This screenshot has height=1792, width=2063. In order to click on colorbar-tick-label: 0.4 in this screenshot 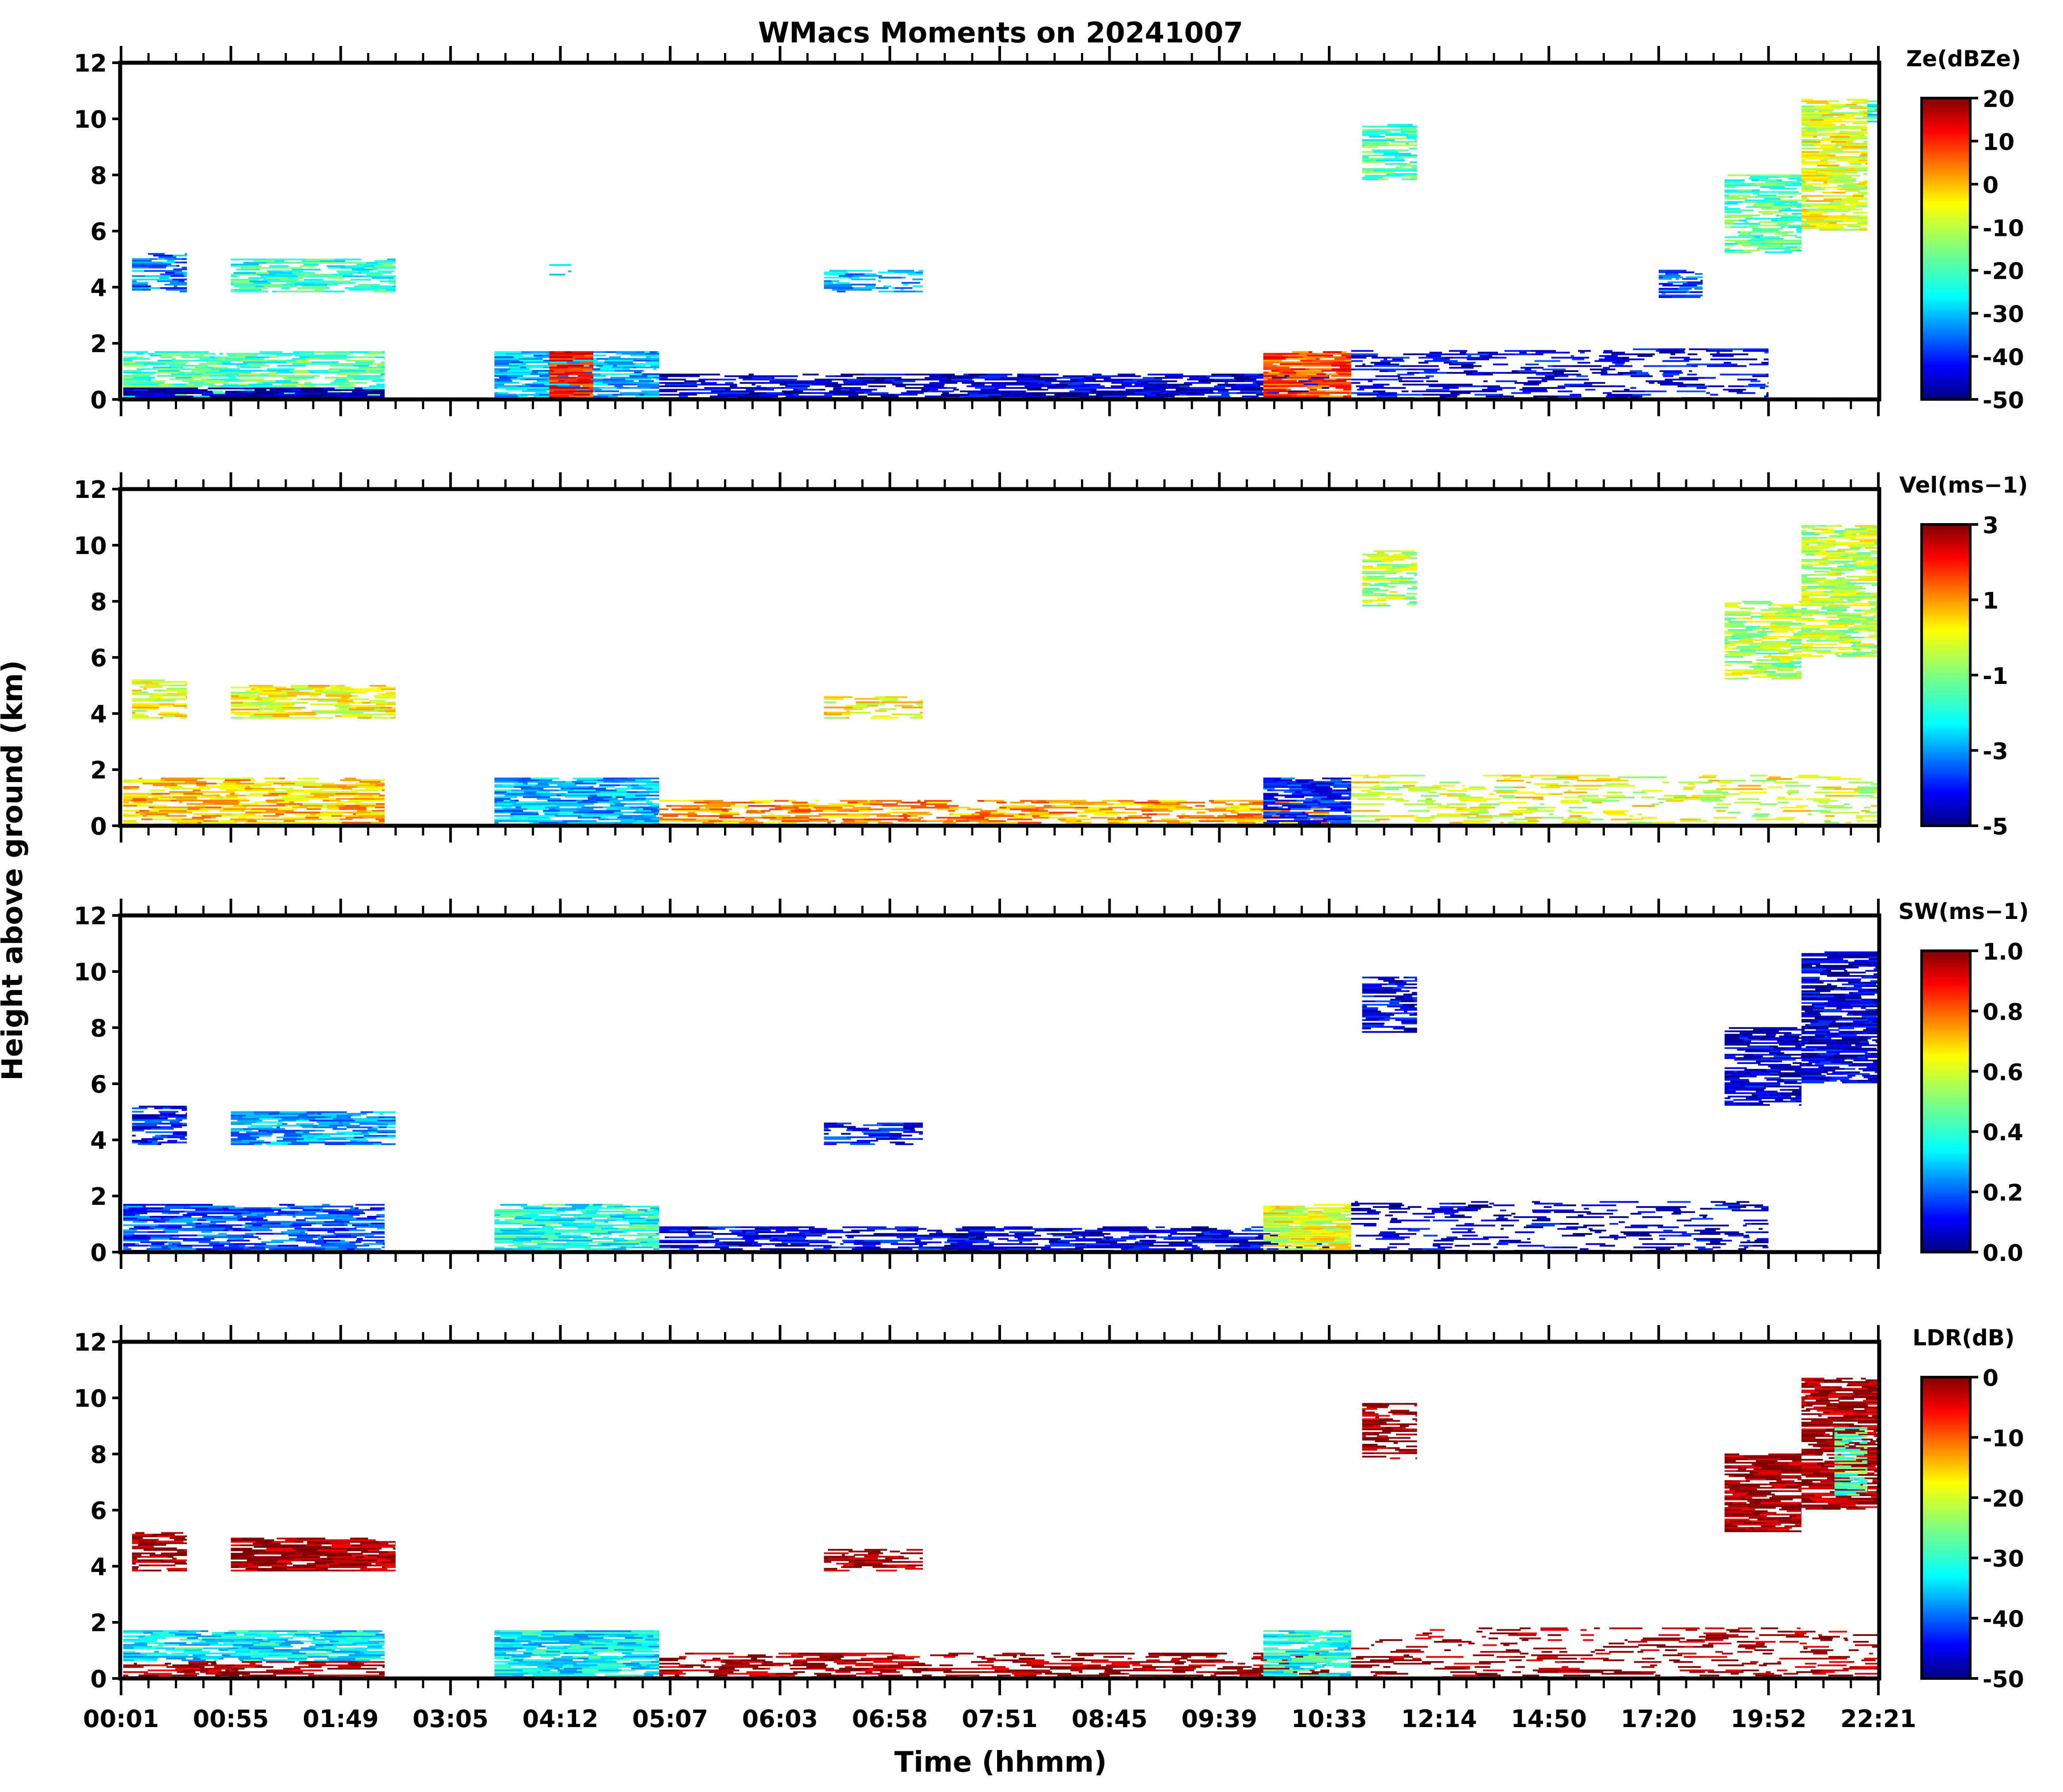, I will do `click(2003, 1133)`.